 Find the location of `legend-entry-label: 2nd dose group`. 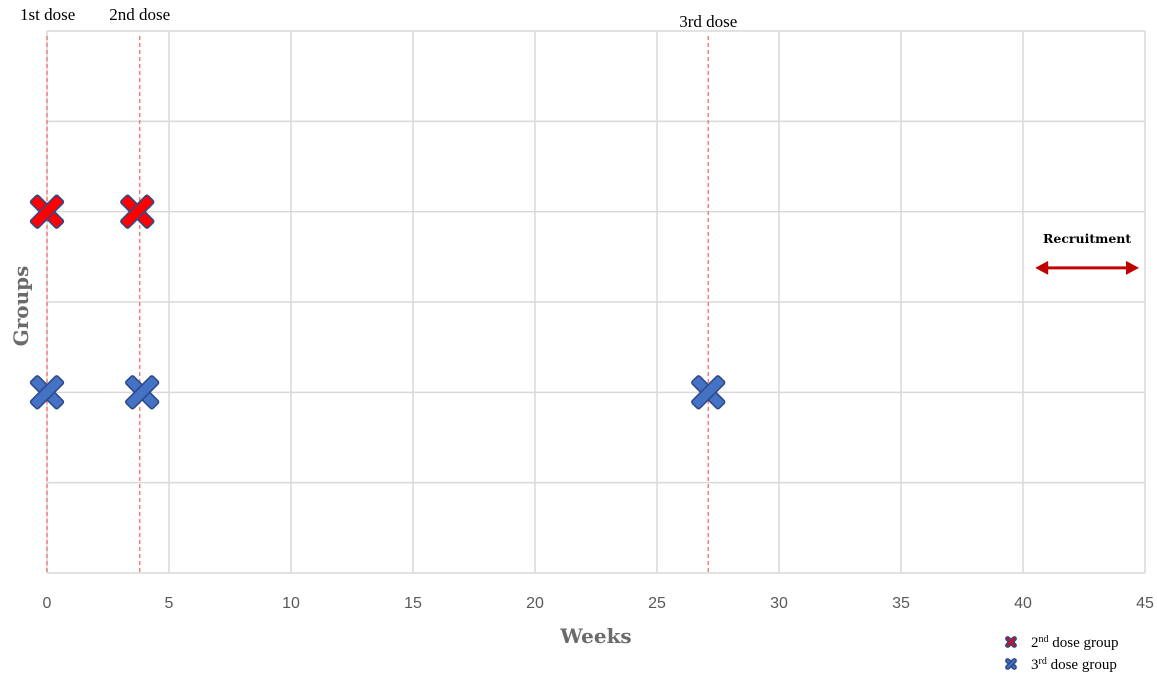

legend-entry-label: 2nd dose group is located at coordinates (1075, 642).